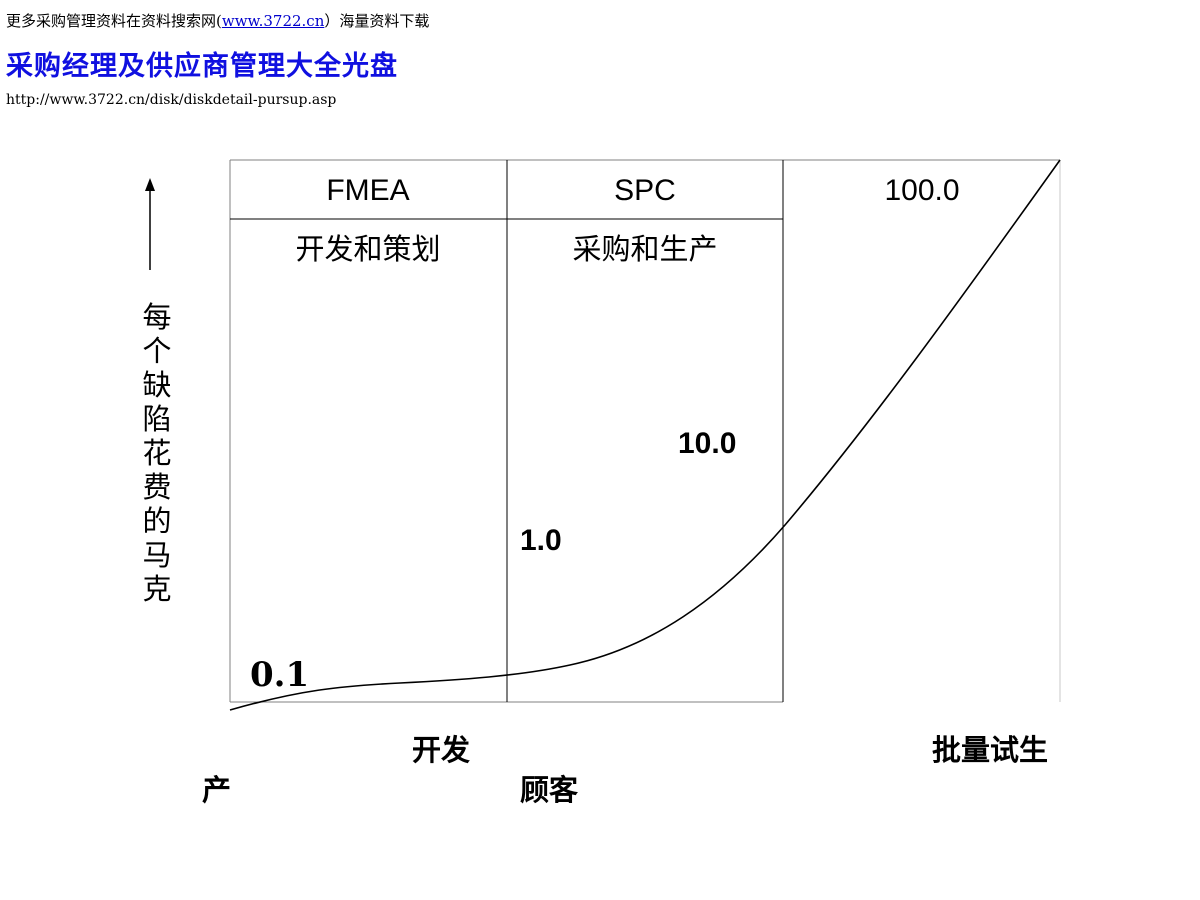 The height and width of the screenshot is (900, 1200). I want to click on bottom-label-chan: 产, so click(216, 790).